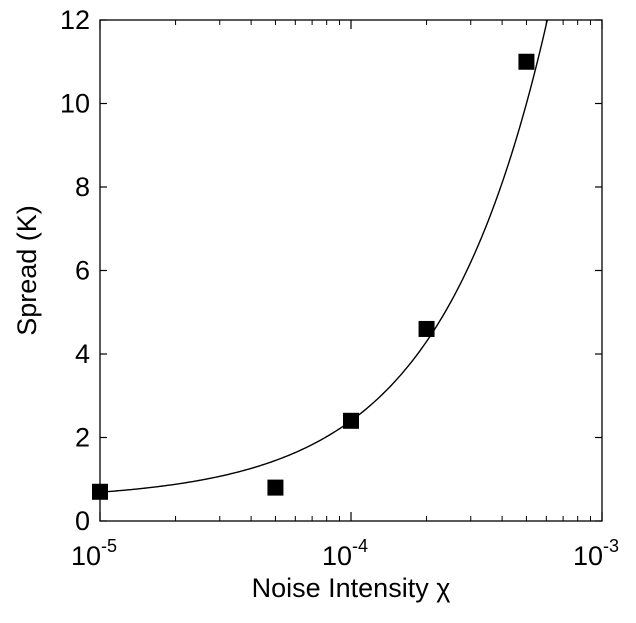 The height and width of the screenshot is (623, 636). Describe the element at coordinates (82, 271) in the screenshot. I see `y-tick-label: 6` at that location.